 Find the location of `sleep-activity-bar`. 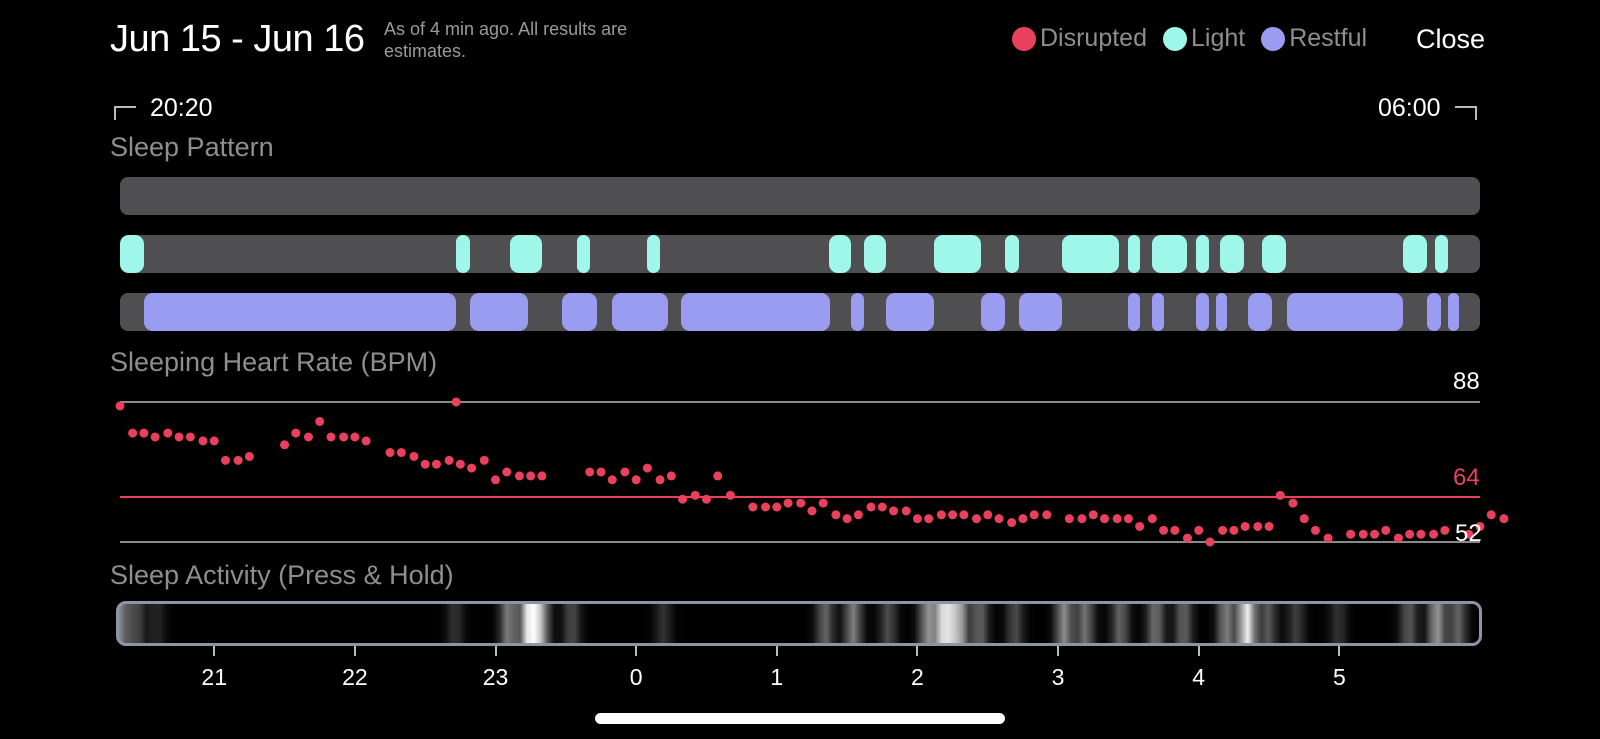

sleep-activity-bar is located at coordinates (799, 623).